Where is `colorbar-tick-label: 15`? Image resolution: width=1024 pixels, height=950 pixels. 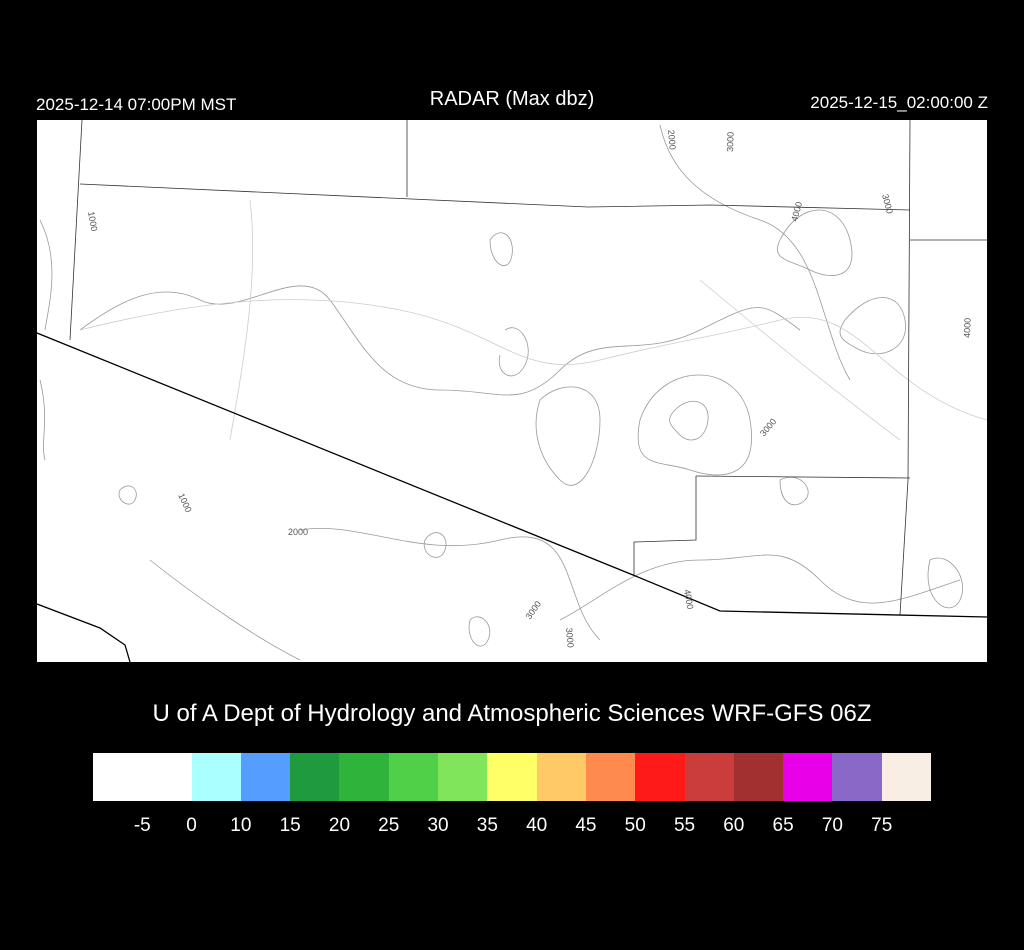 colorbar-tick-label: 15 is located at coordinates (290, 825).